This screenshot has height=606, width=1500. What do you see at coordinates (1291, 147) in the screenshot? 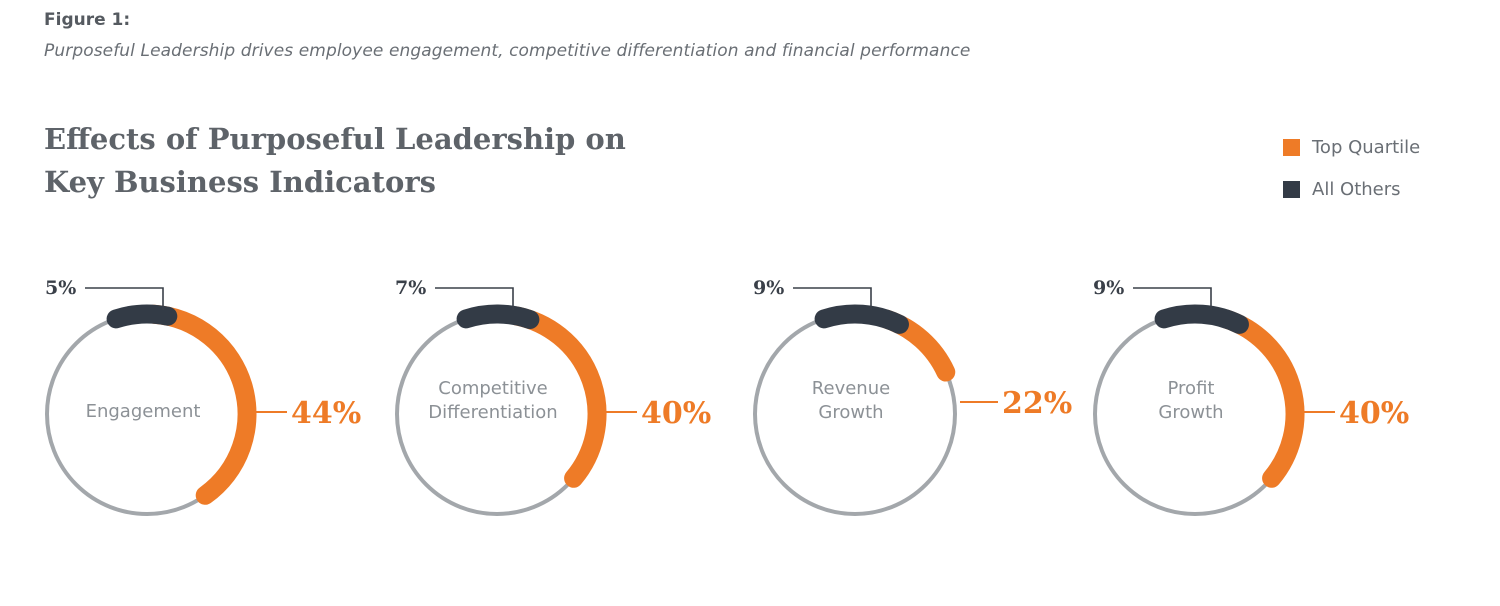
I see `legend-swatch-top-quartile` at bounding box center [1291, 147].